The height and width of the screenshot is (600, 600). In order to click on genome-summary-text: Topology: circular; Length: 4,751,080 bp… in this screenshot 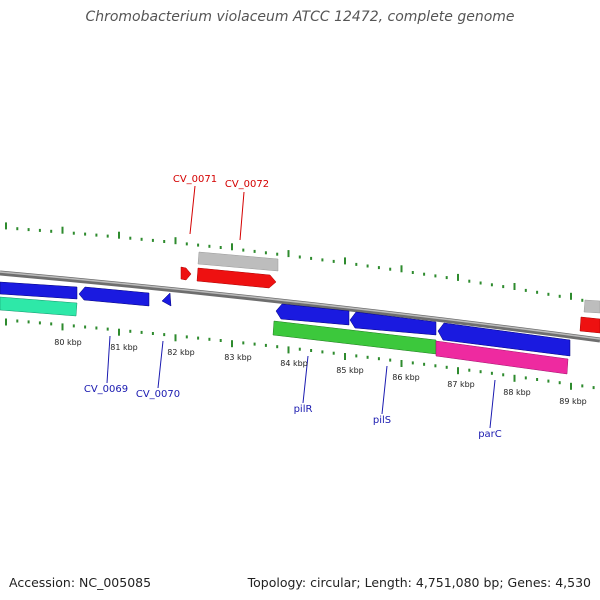, I will do `click(419, 582)`.